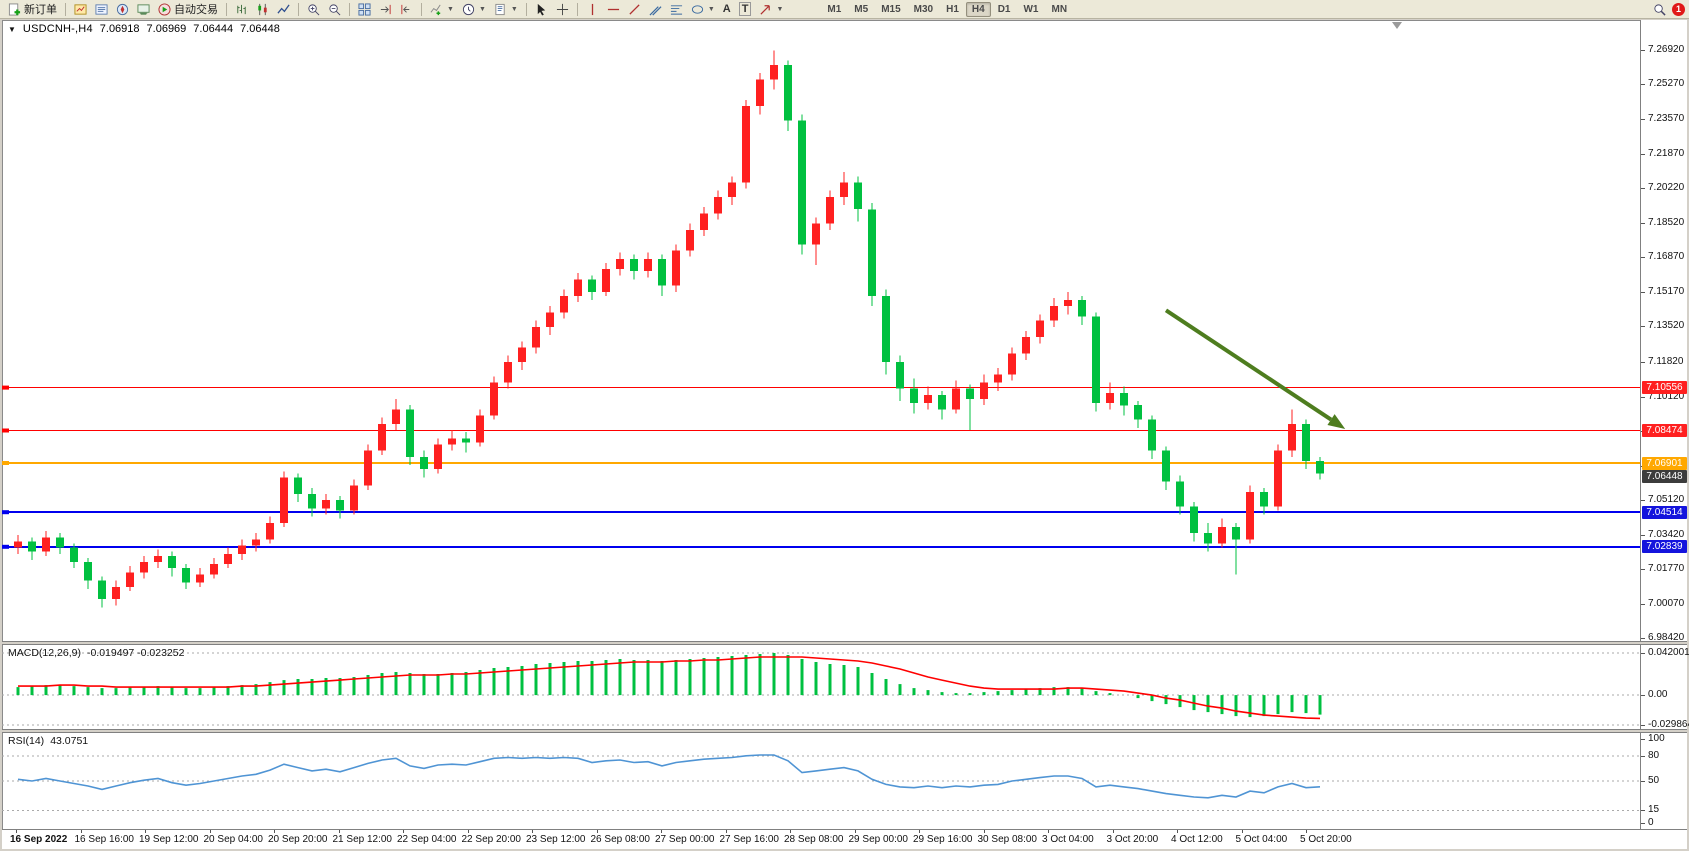  Describe the element at coordinates (1664, 430) in the screenshot. I see `price-tag: 7.08474` at that location.